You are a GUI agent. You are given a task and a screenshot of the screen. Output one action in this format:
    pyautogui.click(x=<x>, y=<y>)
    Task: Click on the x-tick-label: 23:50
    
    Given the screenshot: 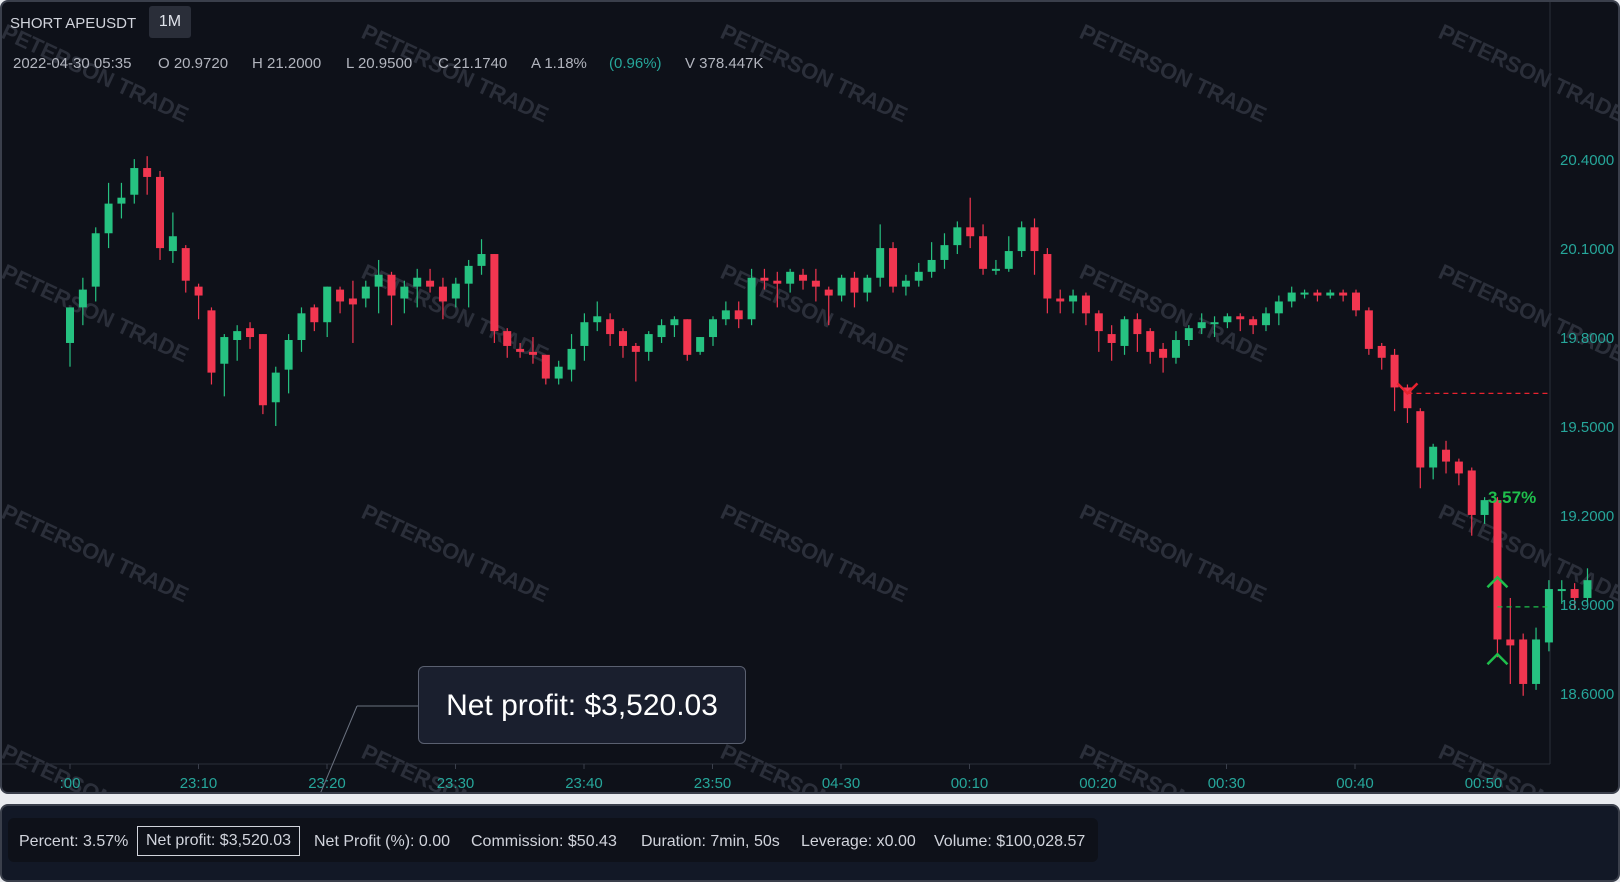 What is the action you would take?
    pyautogui.click(x=713, y=783)
    